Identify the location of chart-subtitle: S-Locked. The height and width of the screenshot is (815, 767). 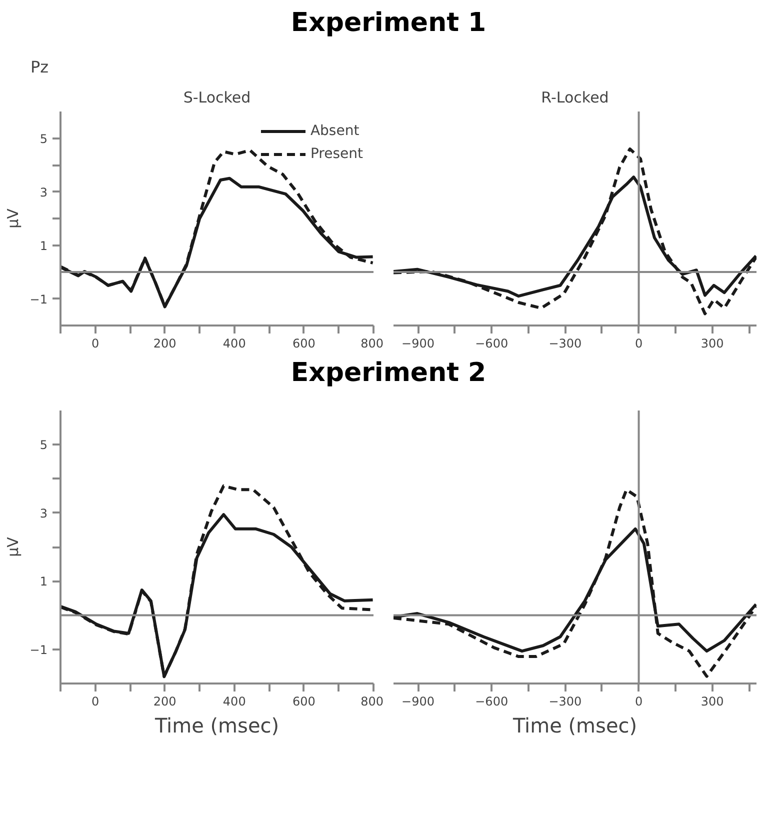
(217, 97).